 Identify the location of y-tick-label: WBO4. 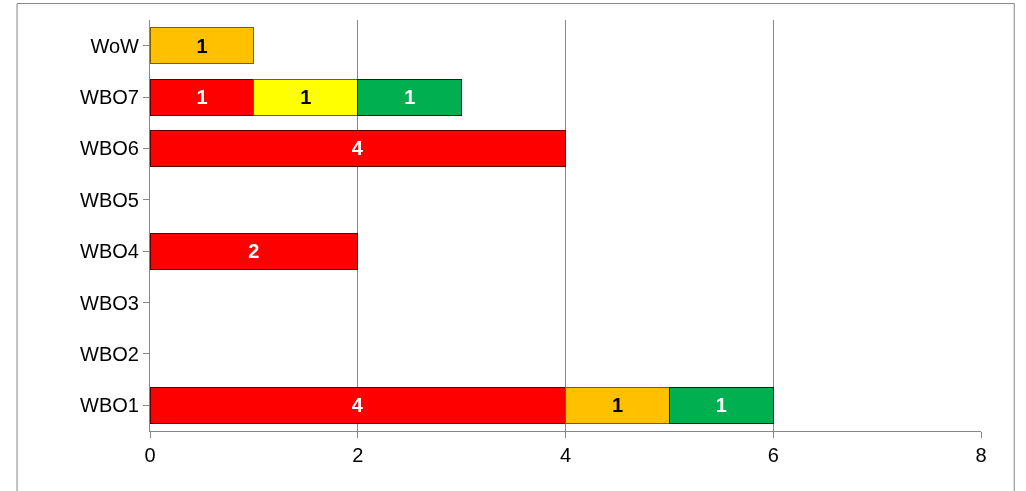
(109, 251).